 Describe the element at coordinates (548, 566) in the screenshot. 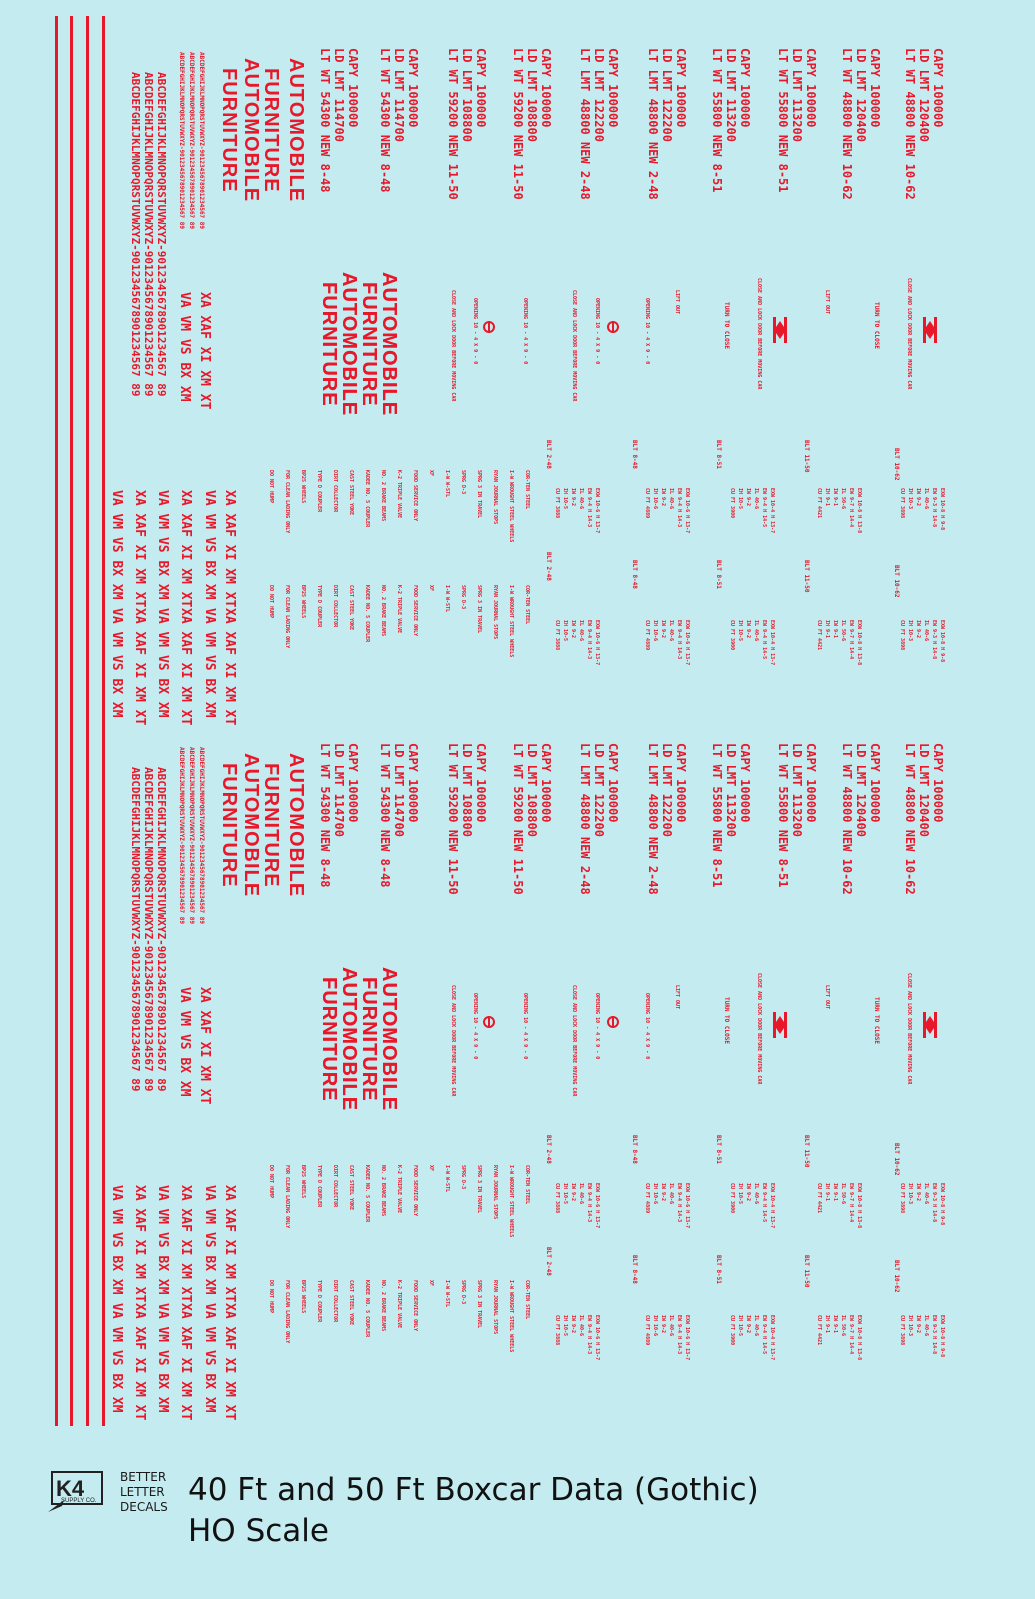

I see `built-date: BLT 2-48` at that location.